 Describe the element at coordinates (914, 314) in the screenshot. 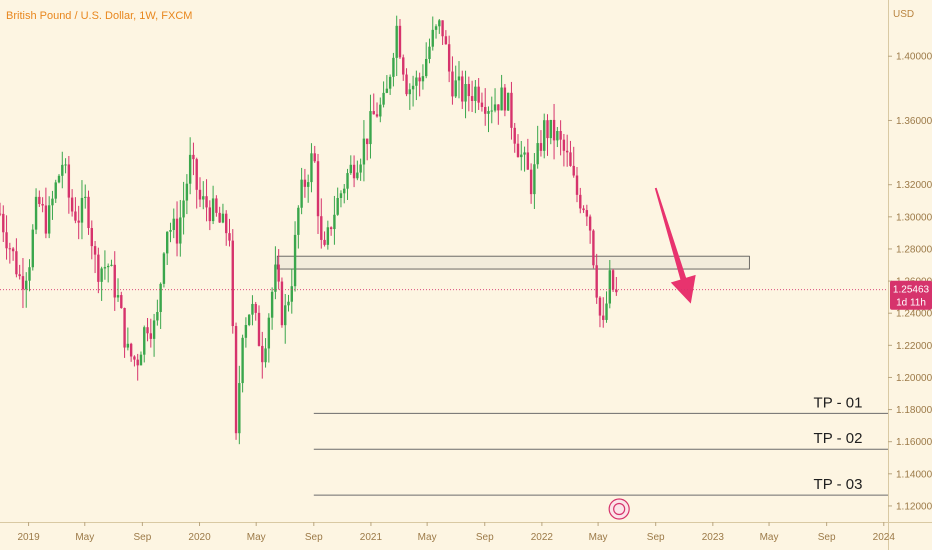

I see `y-tick-label: 1.24000` at that location.